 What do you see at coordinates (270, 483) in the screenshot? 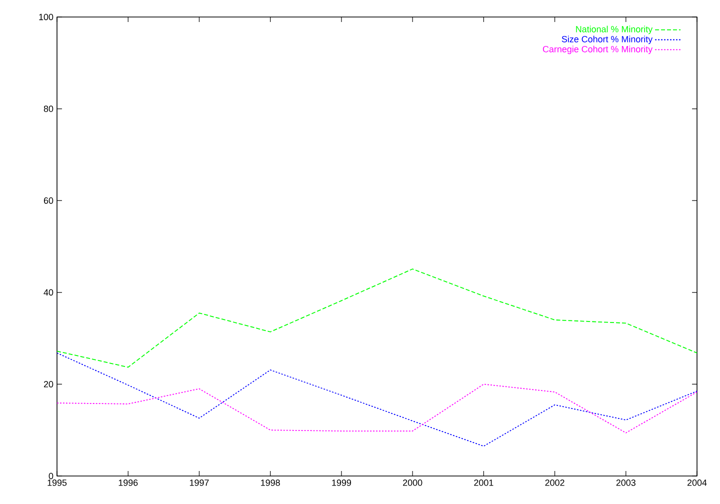
I see `x-tick-label: 1998` at bounding box center [270, 483].